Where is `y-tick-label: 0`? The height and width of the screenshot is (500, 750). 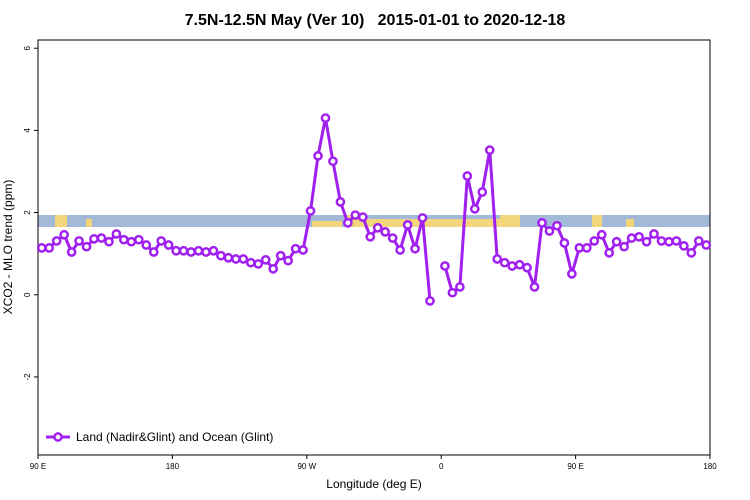 y-tick-label: 0 is located at coordinates (27, 294).